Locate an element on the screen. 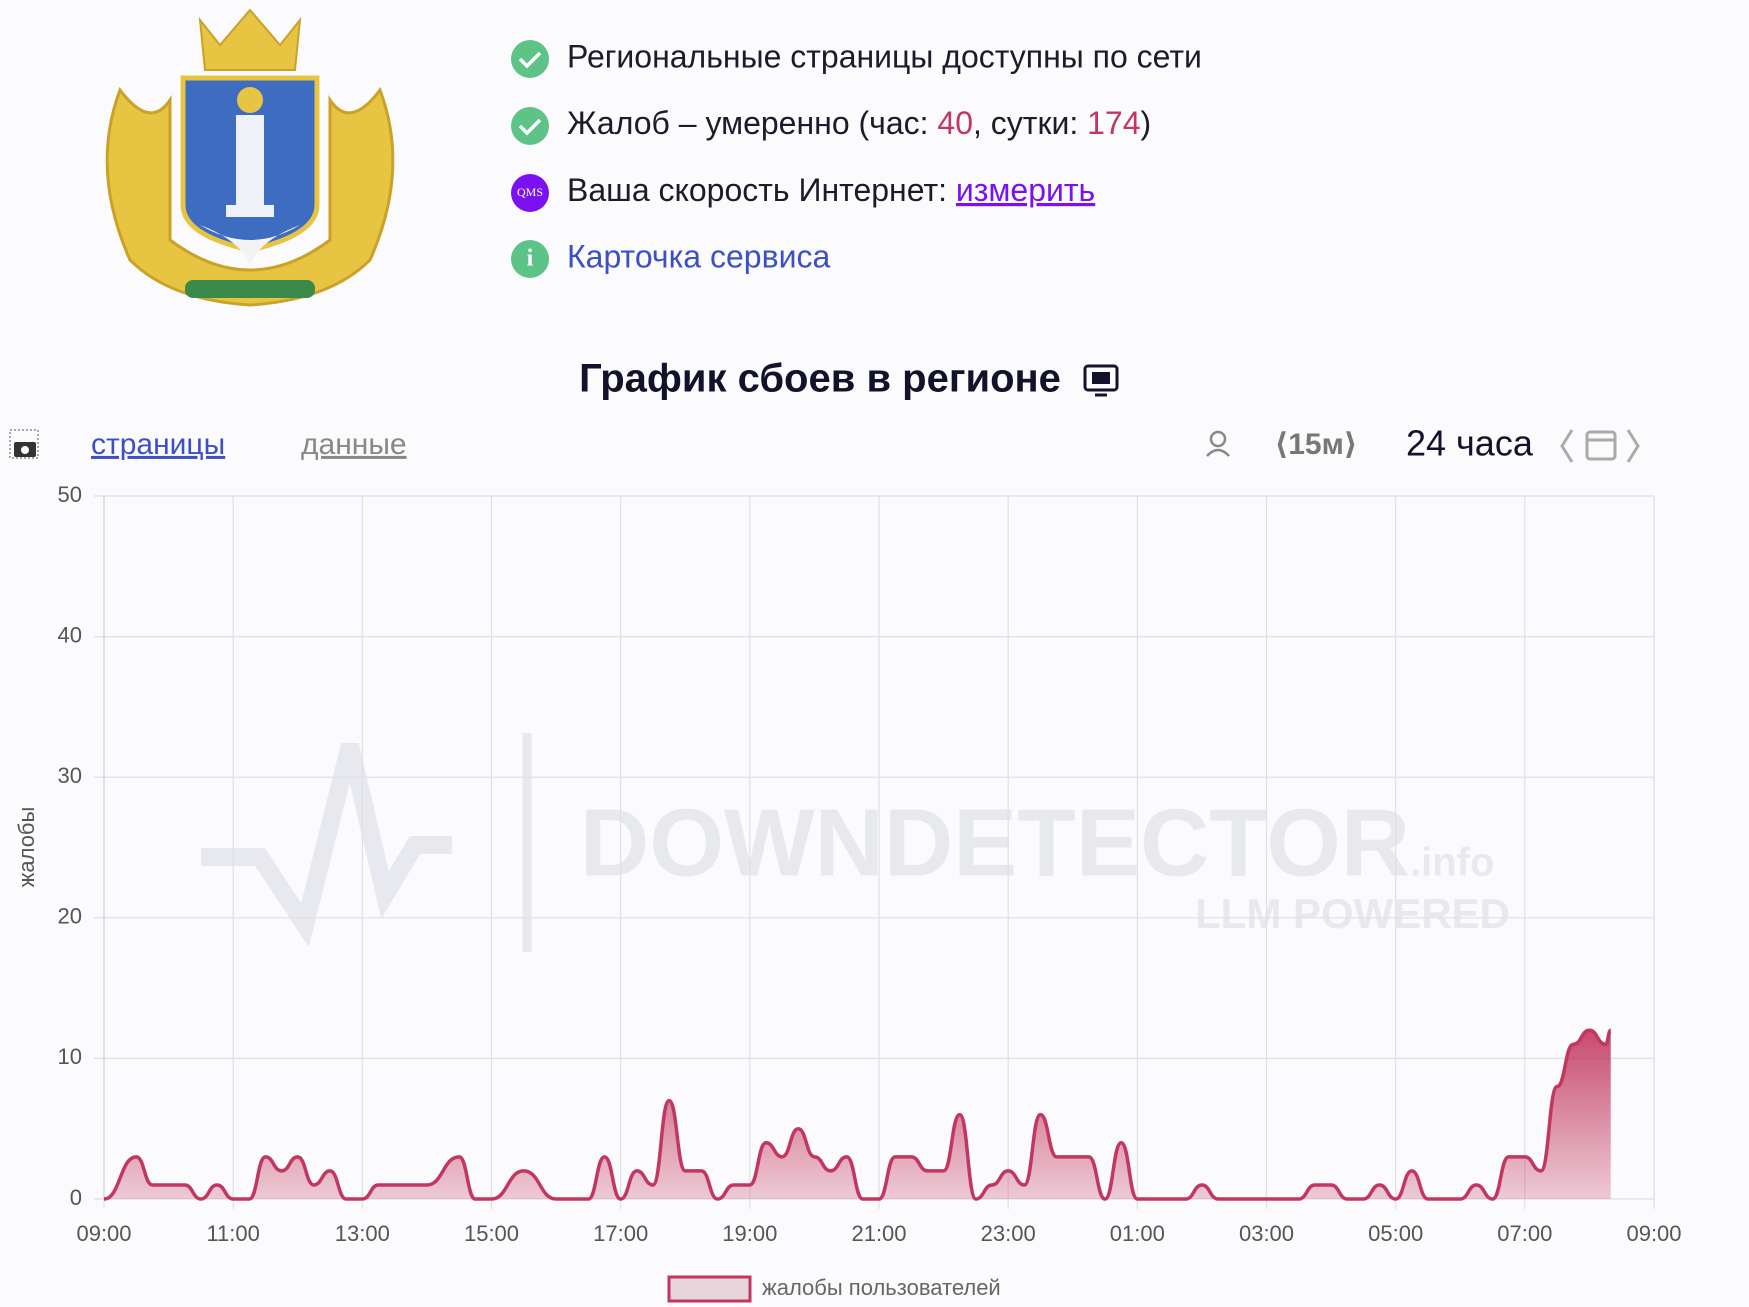 This screenshot has width=1749, height=1307. qms-label: QMS is located at coordinates (530, 192).